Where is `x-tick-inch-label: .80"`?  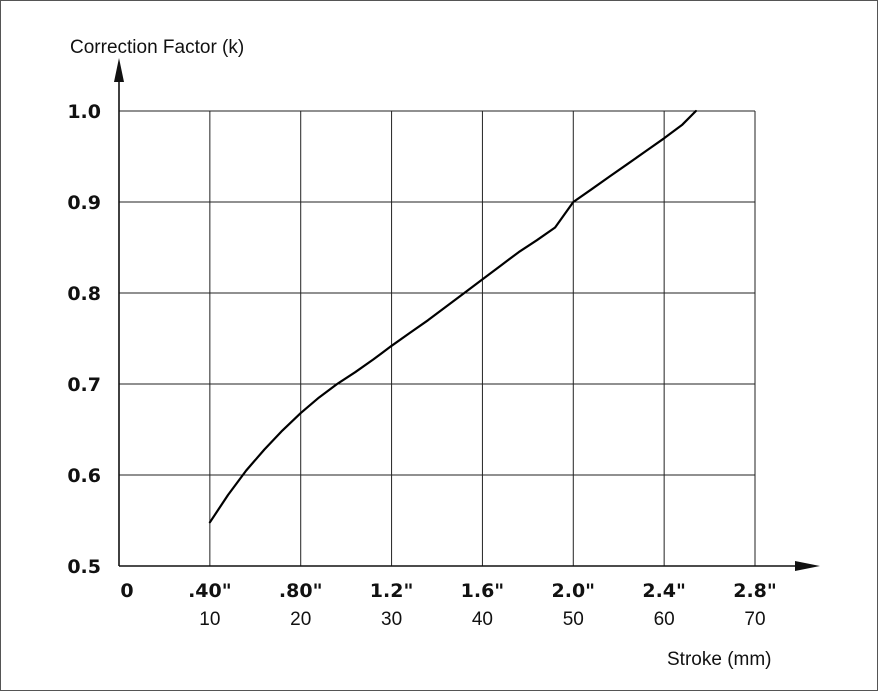 x-tick-inch-label: .80" is located at coordinates (301, 591).